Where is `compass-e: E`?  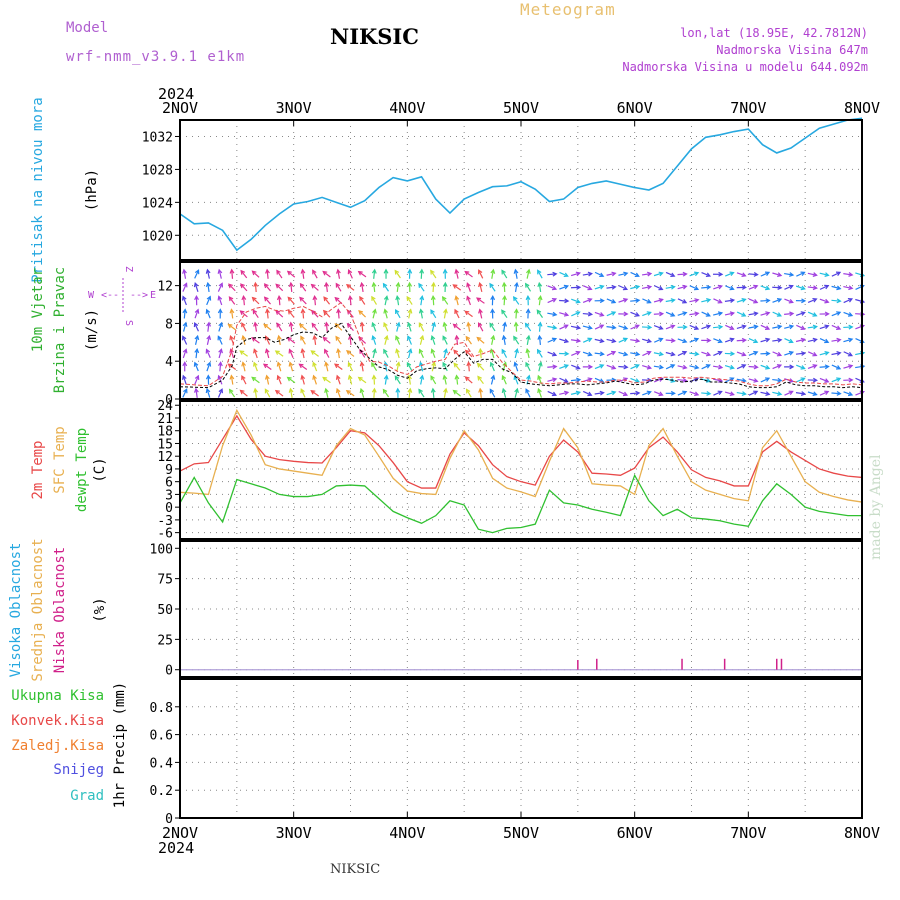
compass-e: E is located at coordinates (153, 295).